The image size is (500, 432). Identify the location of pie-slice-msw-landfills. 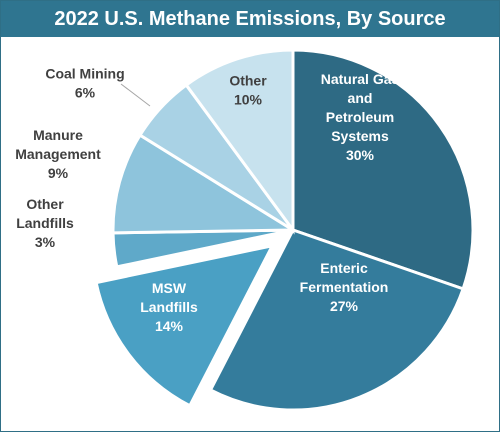
(185, 325).